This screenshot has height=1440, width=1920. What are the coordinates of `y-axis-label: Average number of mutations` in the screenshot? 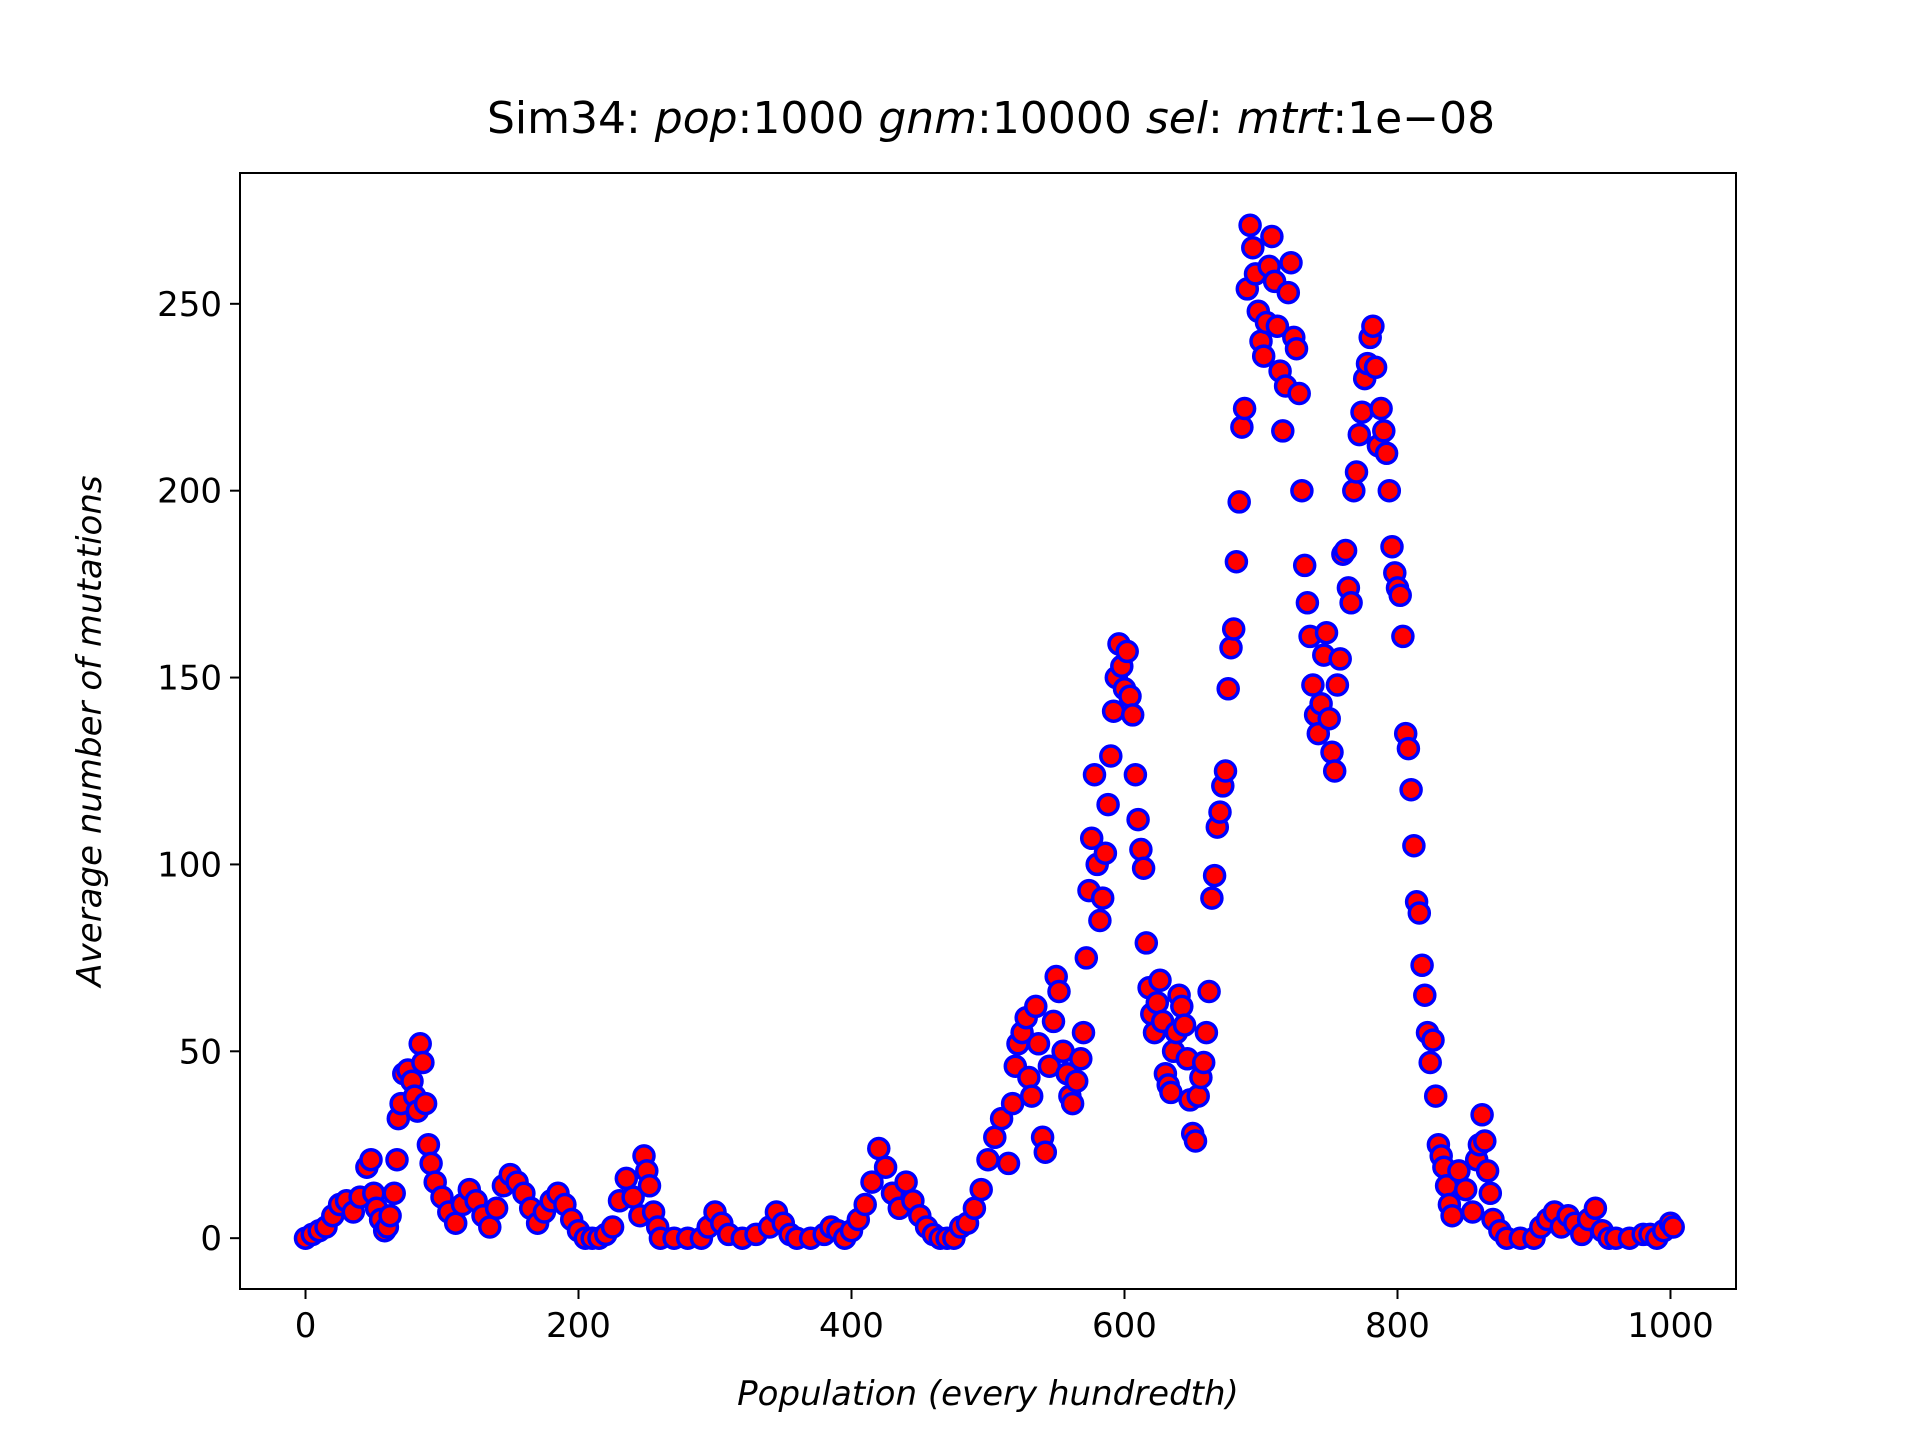 It's located at (90, 731).